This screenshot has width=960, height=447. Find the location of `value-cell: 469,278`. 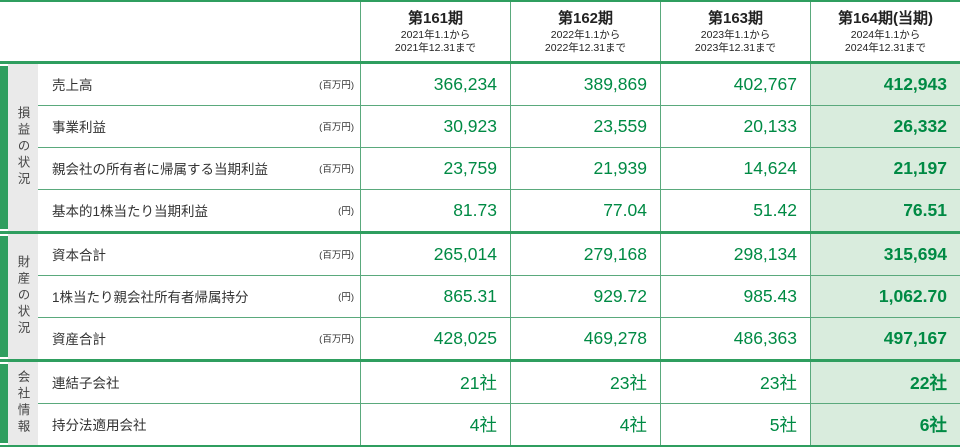

value-cell: 469,278 is located at coordinates (585, 338).